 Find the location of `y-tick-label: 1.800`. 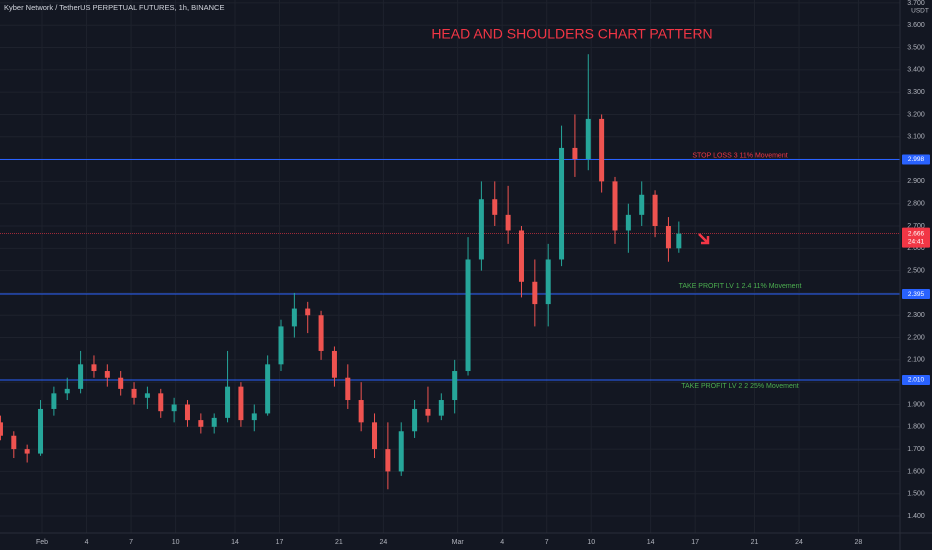

y-tick-label: 1.800 is located at coordinates (916, 427).